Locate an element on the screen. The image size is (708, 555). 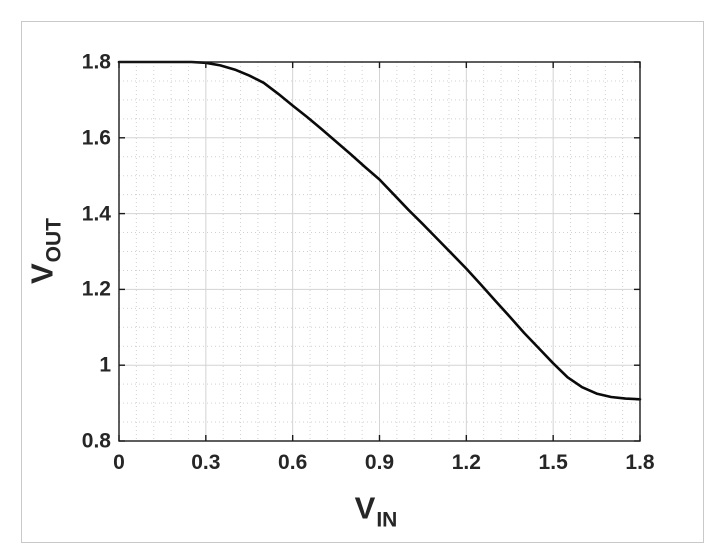
x-tick-label: 0 is located at coordinates (119, 462).